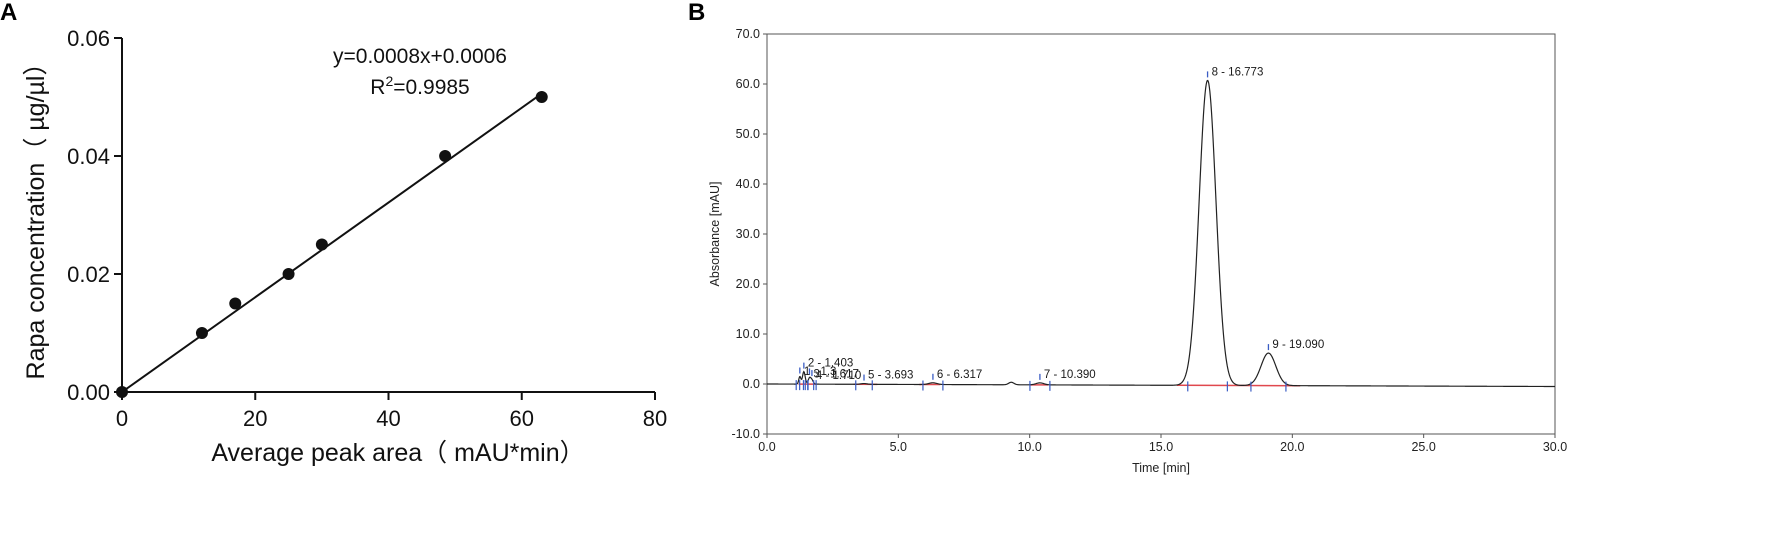 This screenshot has width=1772, height=536. What do you see at coordinates (898, 447) in the screenshot?
I see `x-tick-label: 5.0` at bounding box center [898, 447].